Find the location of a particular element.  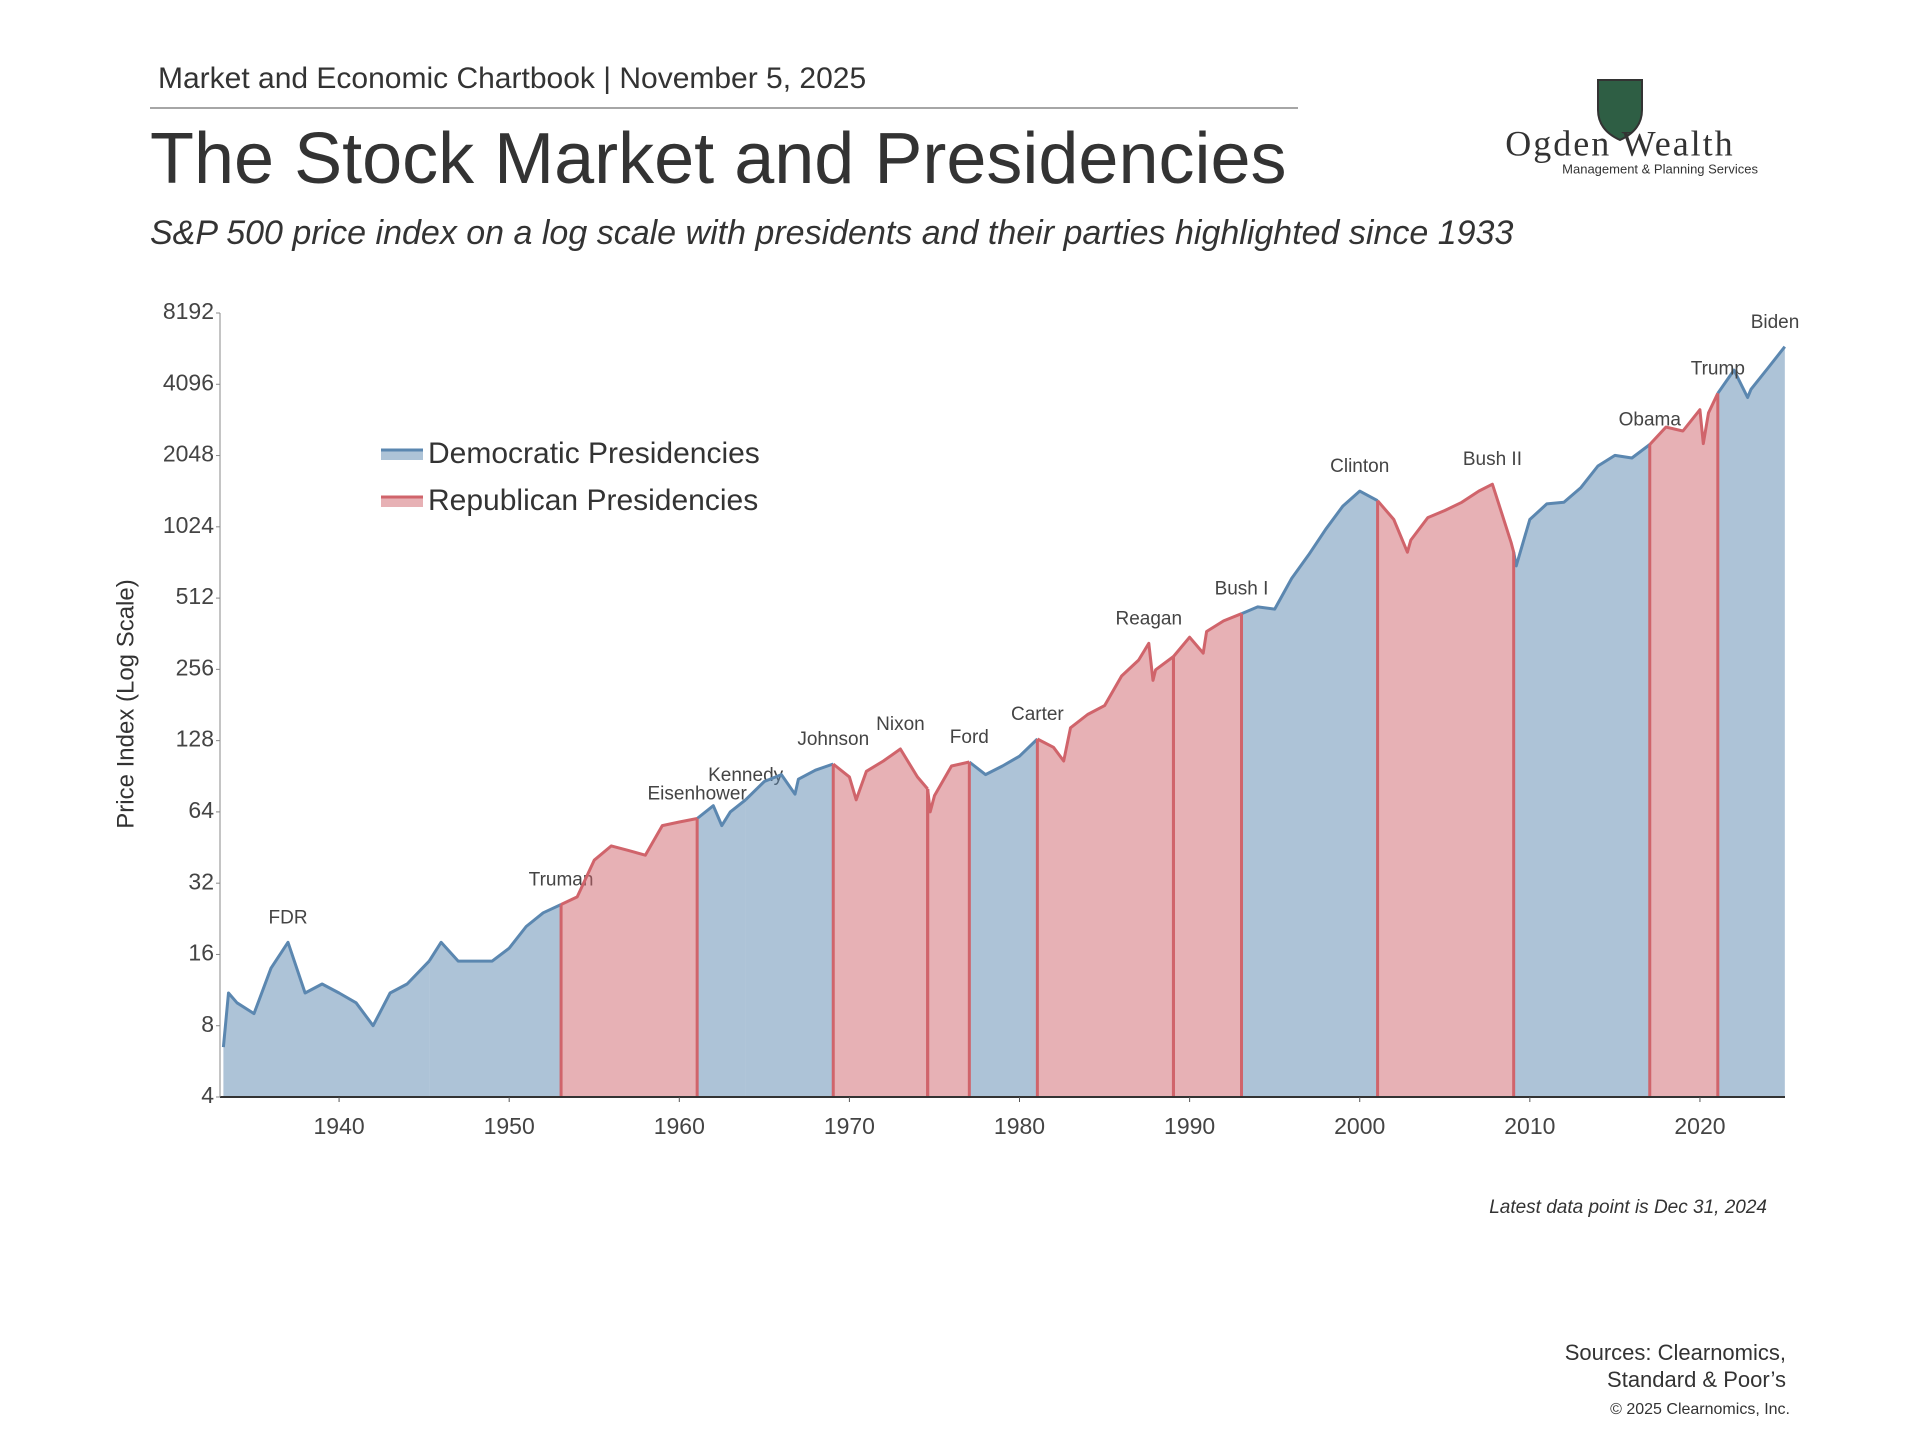

president-label: Obama is located at coordinates (1650, 420).